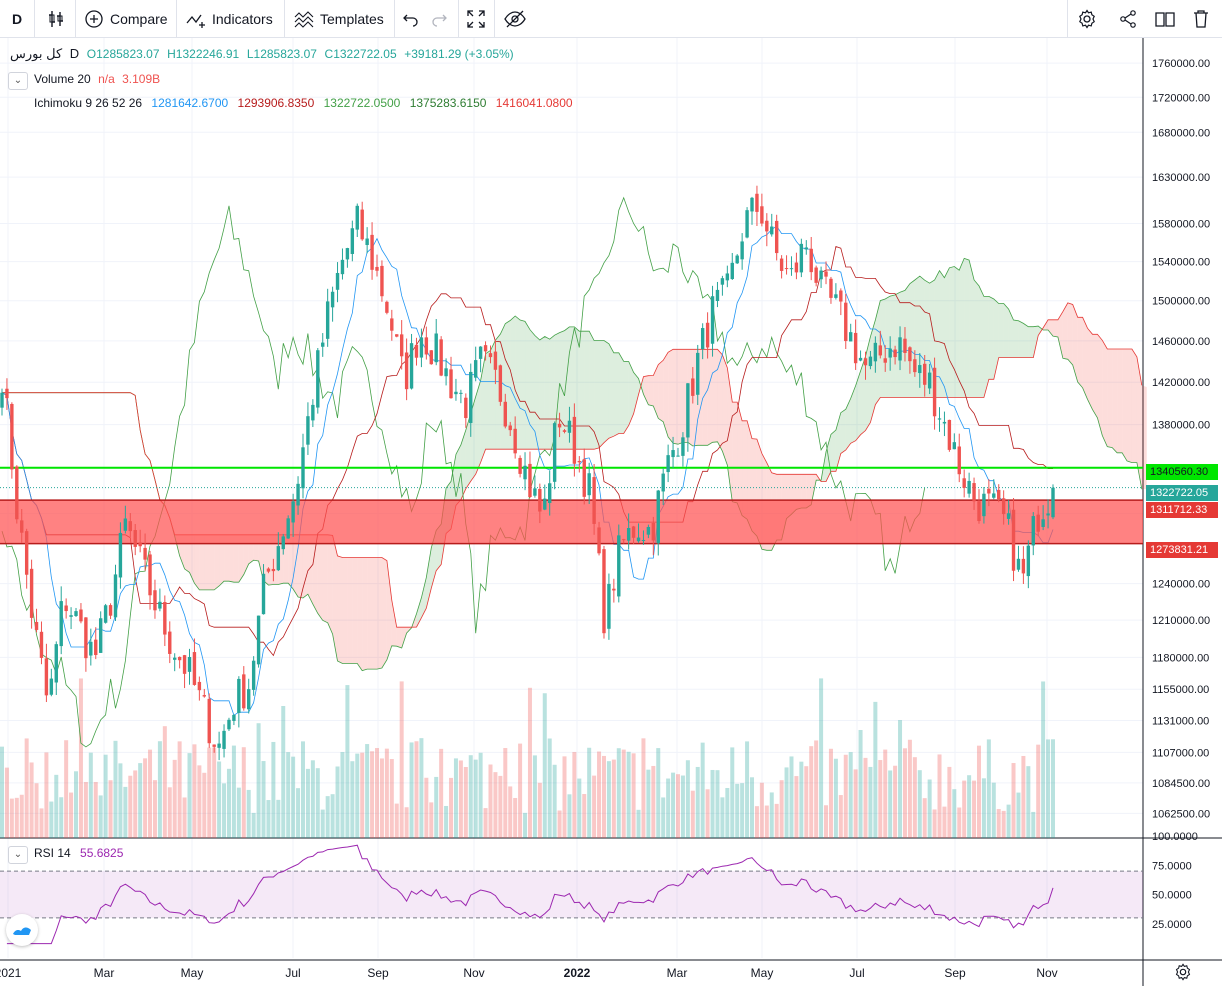  What do you see at coordinates (611, 19) in the screenshot?
I see `top-toolbar: D Compare Indicators Templates` at bounding box center [611, 19].